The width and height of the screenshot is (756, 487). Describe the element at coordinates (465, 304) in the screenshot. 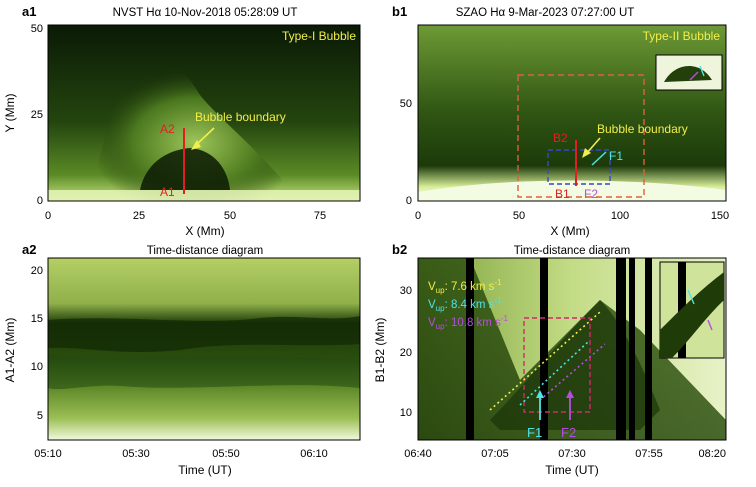

I see `velocity-cyan: Vup: 8.4 km s-1` at that location.